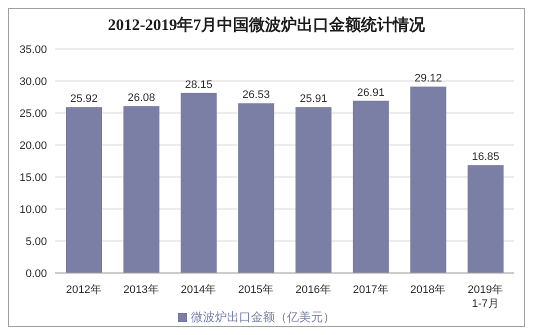 The height and width of the screenshot is (335, 533). What do you see at coordinates (428, 290) in the screenshot?
I see `x-tick-label: 2018年` at bounding box center [428, 290].